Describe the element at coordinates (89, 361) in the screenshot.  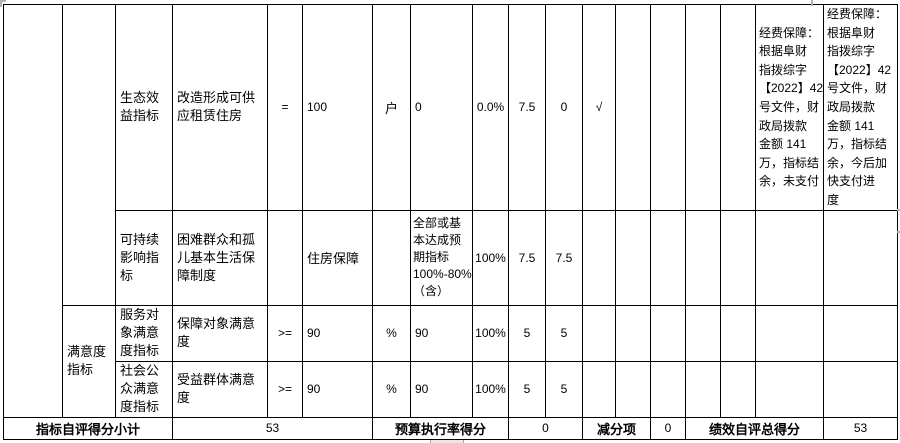
I see `cell-satisfaction-group: 满意度 指标` at that location.